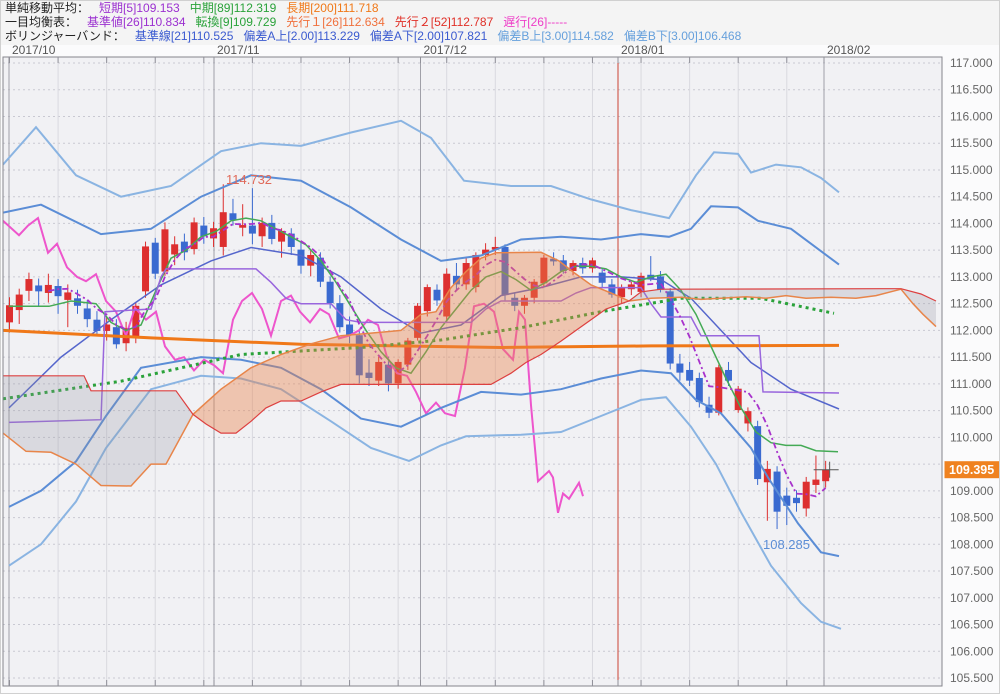  I want to click on legend-item: 先行１[26]112.634, so click(335, 22).